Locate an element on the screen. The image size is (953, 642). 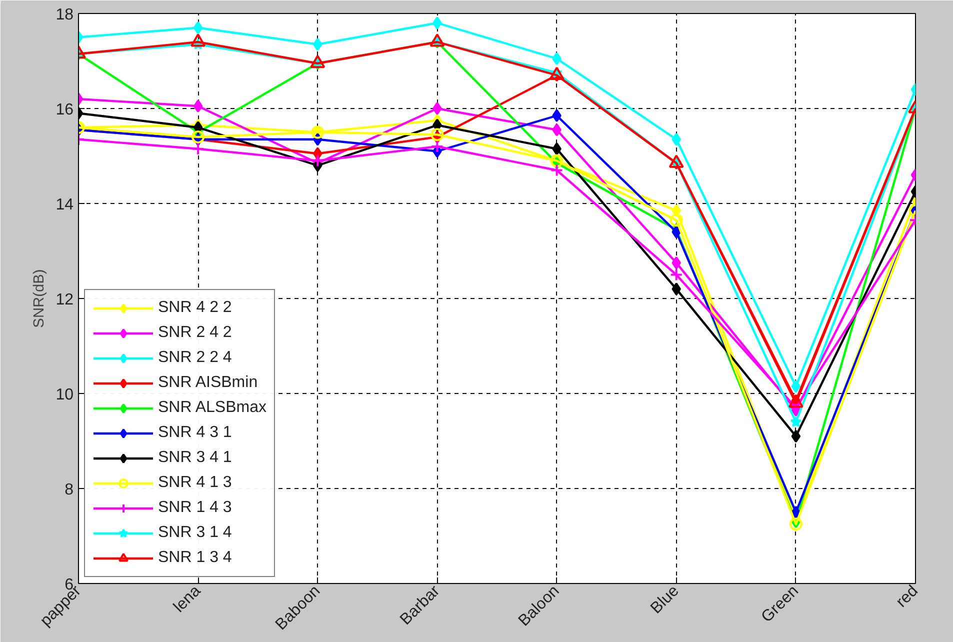
y-tick-label: 16 is located at coordinates (65, 110).